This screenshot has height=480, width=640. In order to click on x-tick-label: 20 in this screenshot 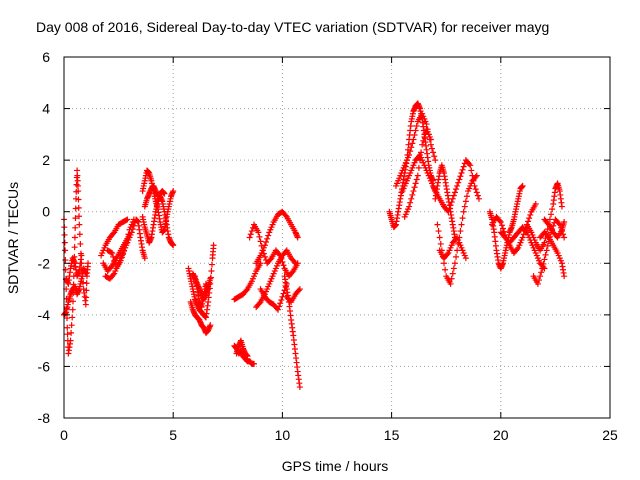, I will do `click(501, 435)`.